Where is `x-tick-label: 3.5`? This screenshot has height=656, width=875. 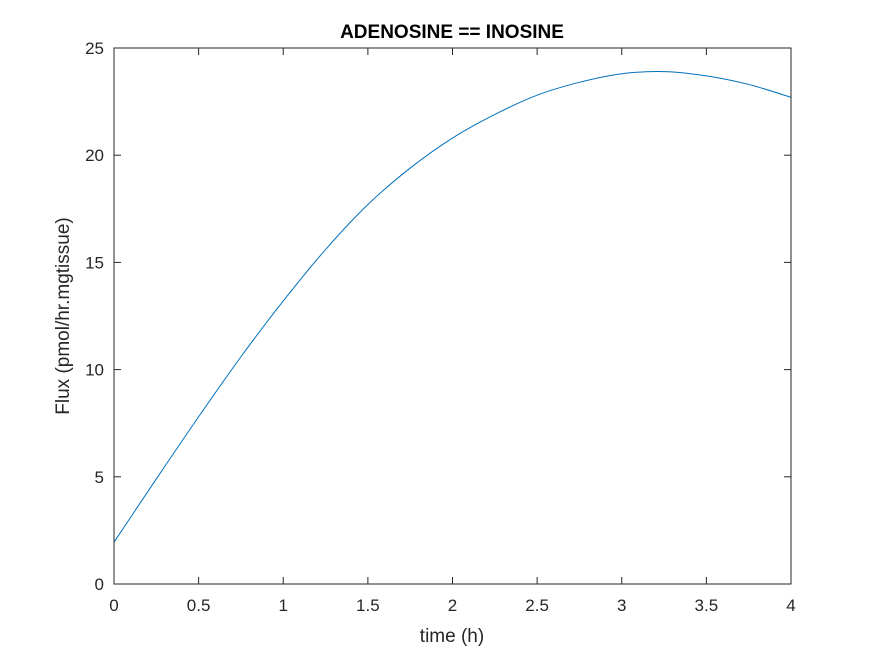
x-tick-label: 3.5 is located at coordinates (707, 605).